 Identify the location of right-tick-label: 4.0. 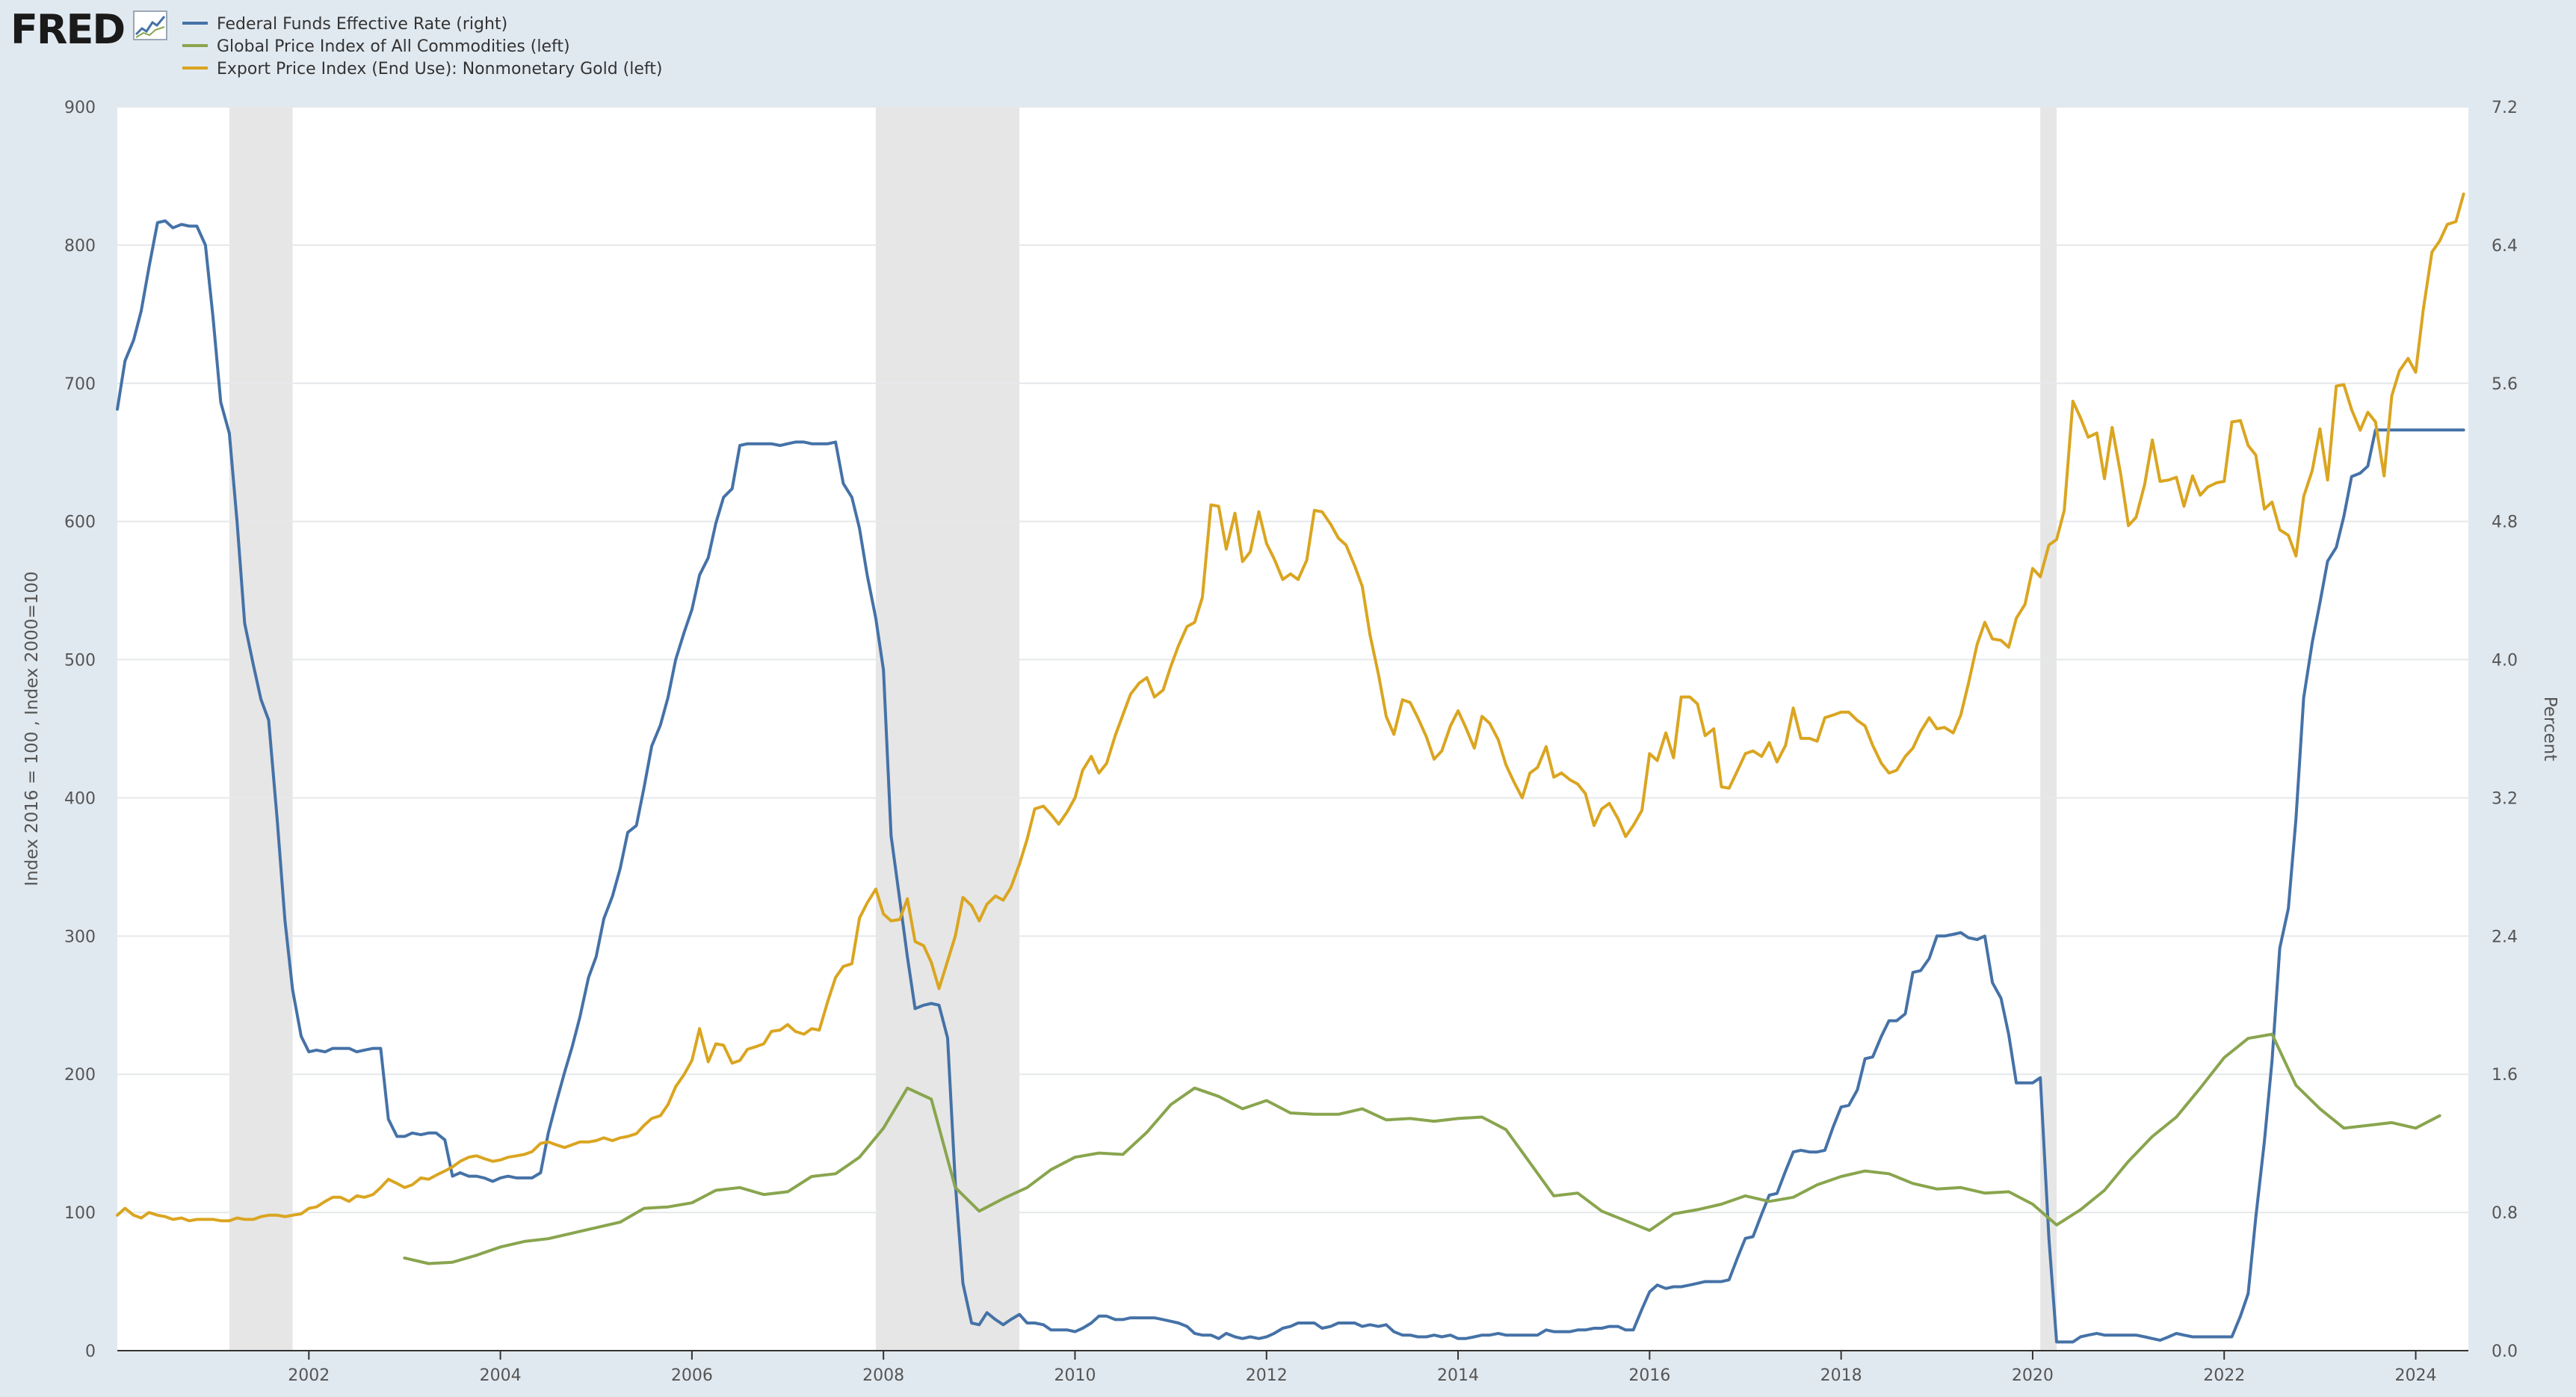
(2505, 661).